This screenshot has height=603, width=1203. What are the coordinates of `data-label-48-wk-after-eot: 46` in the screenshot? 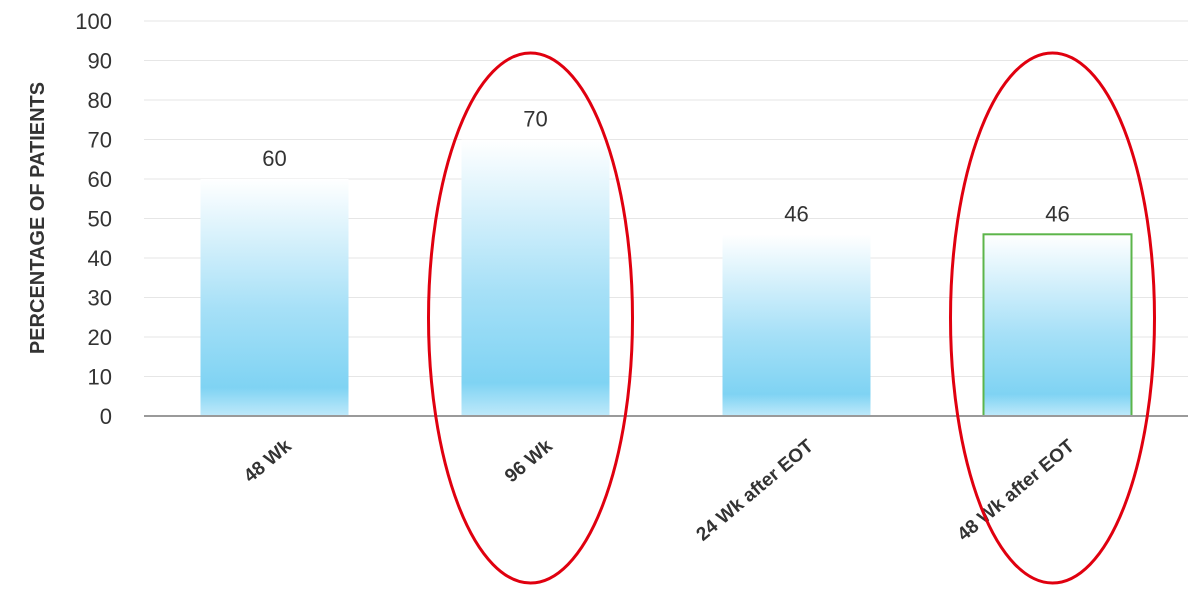 It's located at (1057, 213).